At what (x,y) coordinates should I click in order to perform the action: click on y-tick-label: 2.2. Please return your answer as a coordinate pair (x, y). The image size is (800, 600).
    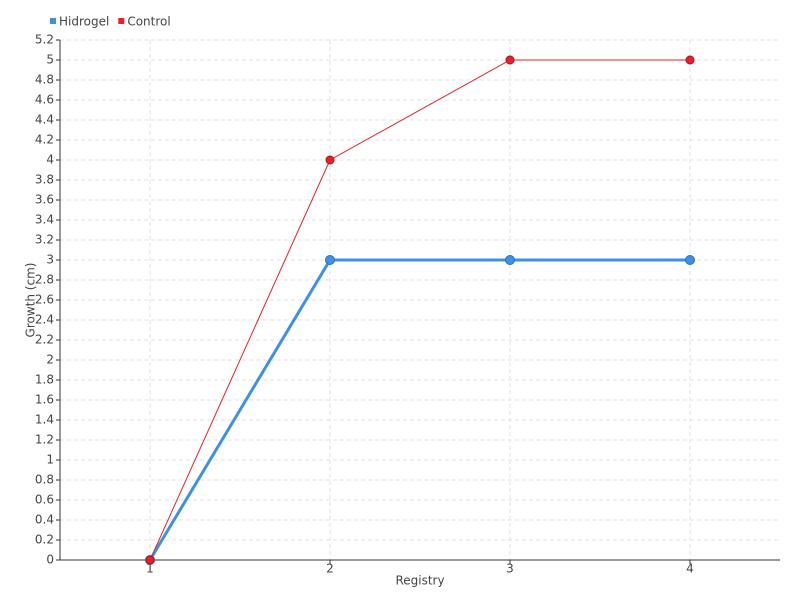
    Looking at the image, I should click on (44, 340).